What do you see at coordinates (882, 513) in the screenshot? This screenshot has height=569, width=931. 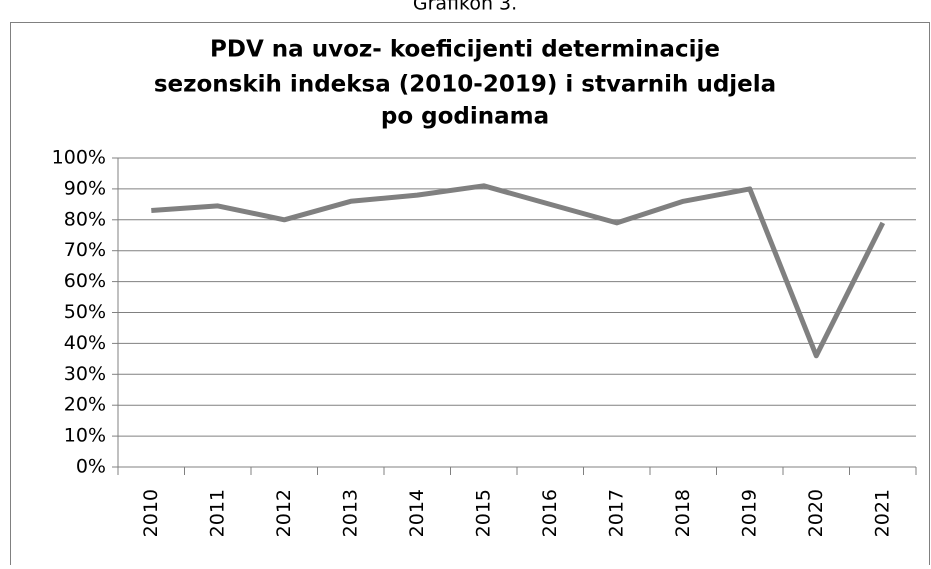 I see `x-tick-label: 2021` at bounding box center [882, 513].